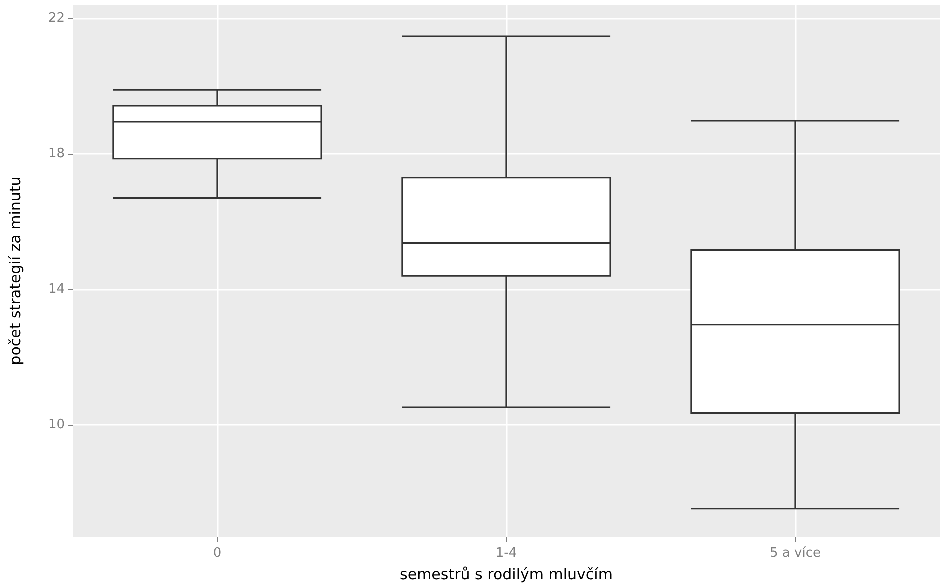 The height and width of the screenshot is (587, 948). What do you see at coordinates (506, 575) in the screenshot?
I see `x-axis-title: semestrů s rodilým mluvčím` at bounding box center [506, 575].